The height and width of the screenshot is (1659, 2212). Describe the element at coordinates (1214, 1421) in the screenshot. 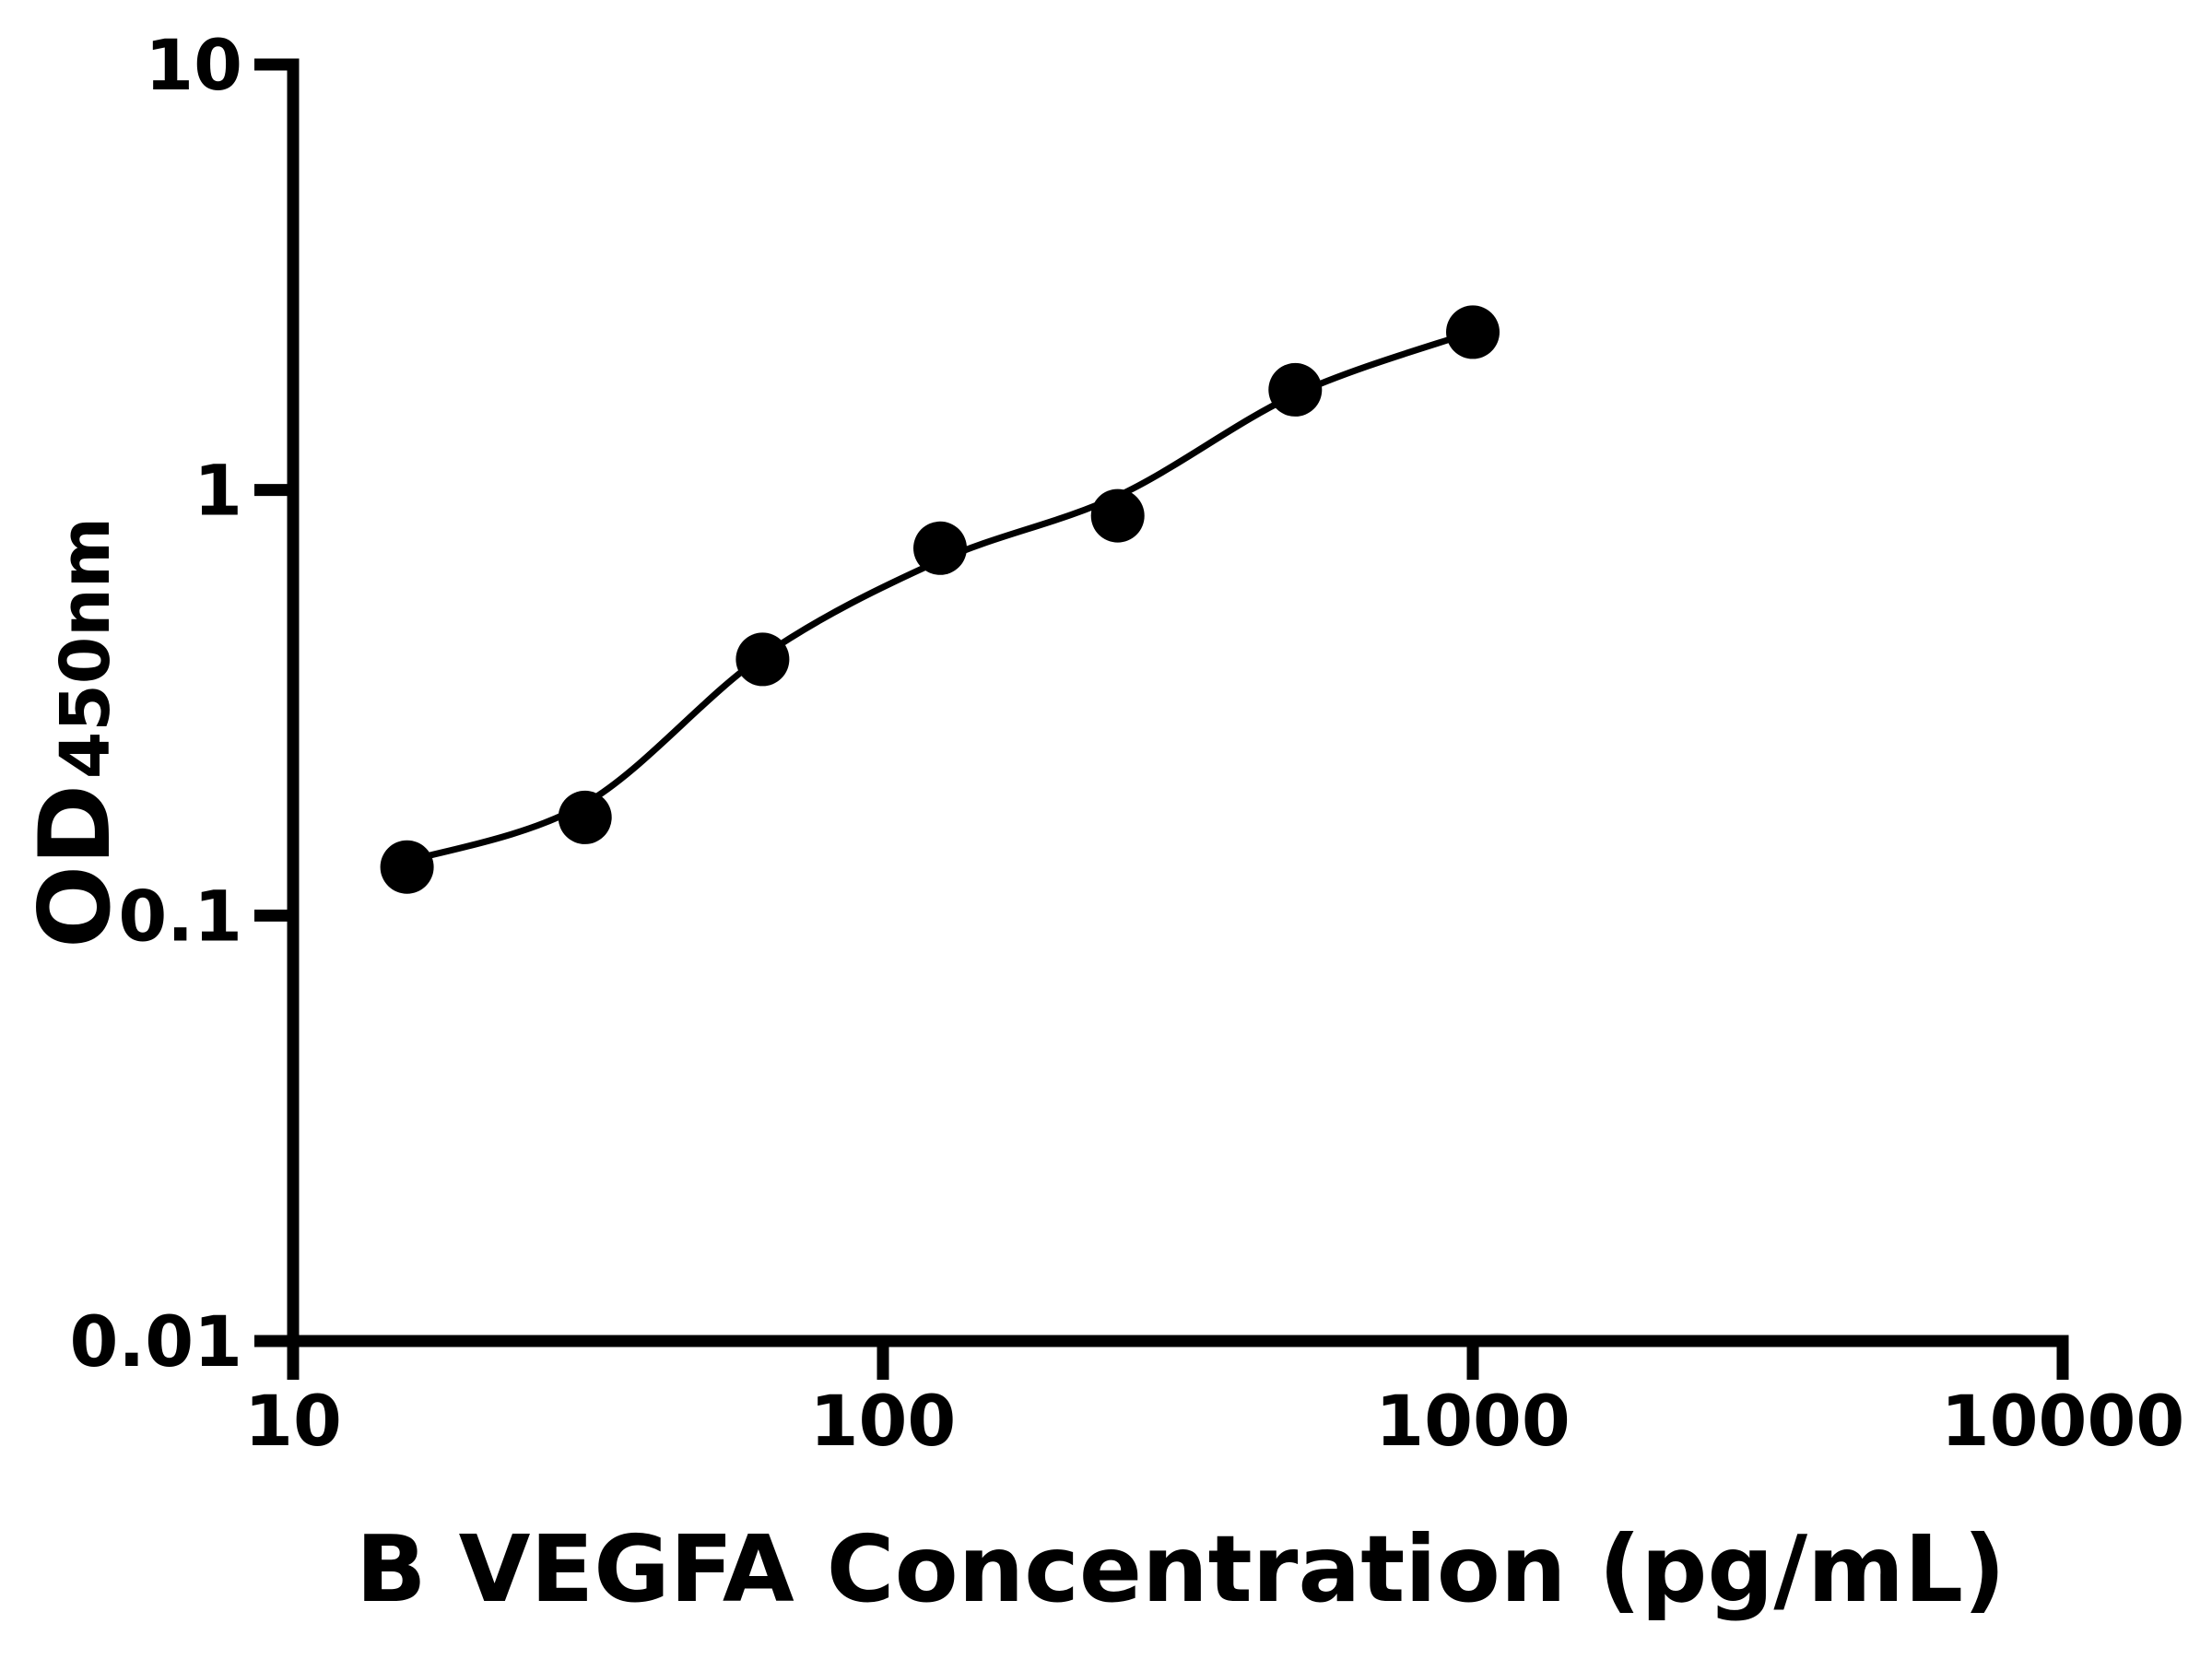

I see `x-tick-label-group: 10 100 1000 10000` at that location.